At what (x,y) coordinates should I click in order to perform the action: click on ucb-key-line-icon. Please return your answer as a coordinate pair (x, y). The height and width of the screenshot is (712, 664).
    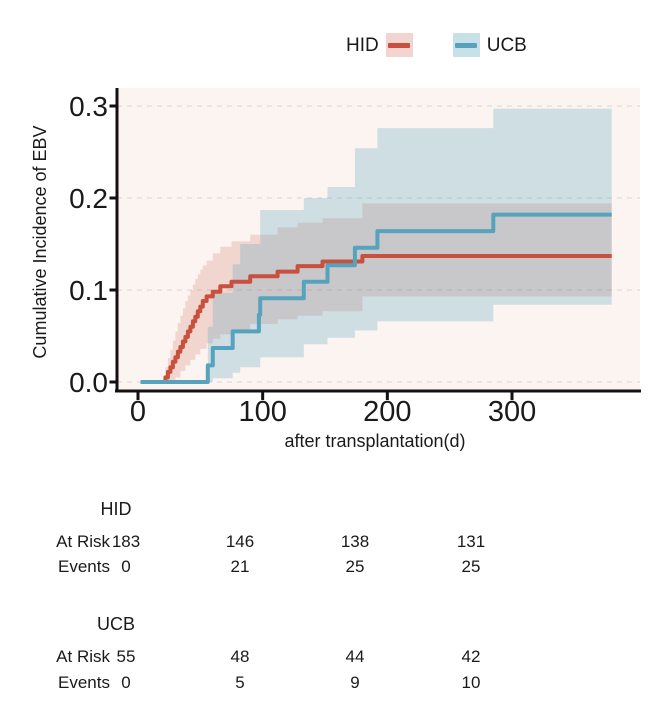
    Looking at the image, I should click on (466, 45).